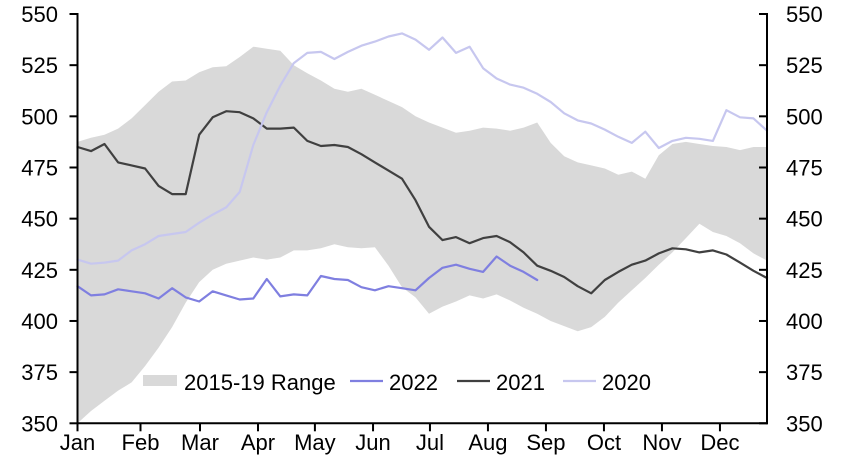  Describe the element at coordinates (804, 270) in the screenshot. I see `y-axis-label-right: 425` at that location.